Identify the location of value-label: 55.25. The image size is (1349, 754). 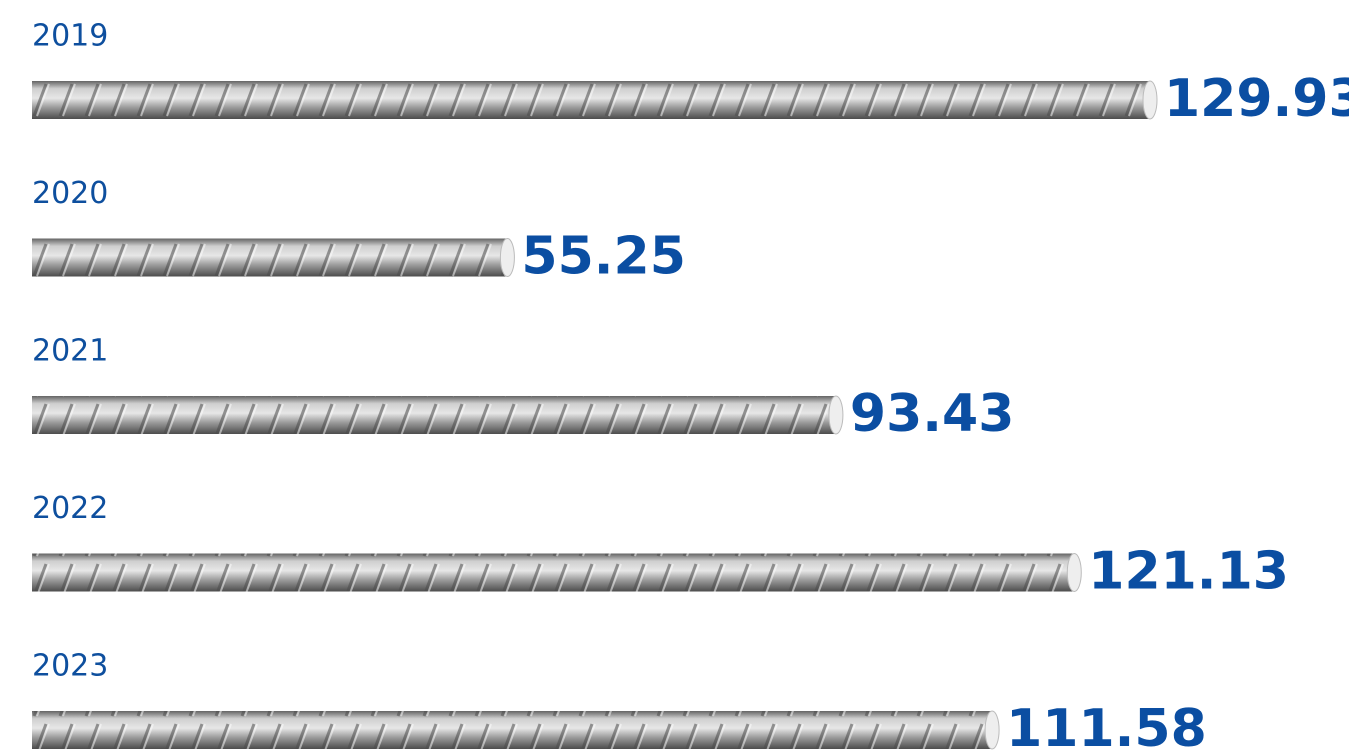
(603, 257).